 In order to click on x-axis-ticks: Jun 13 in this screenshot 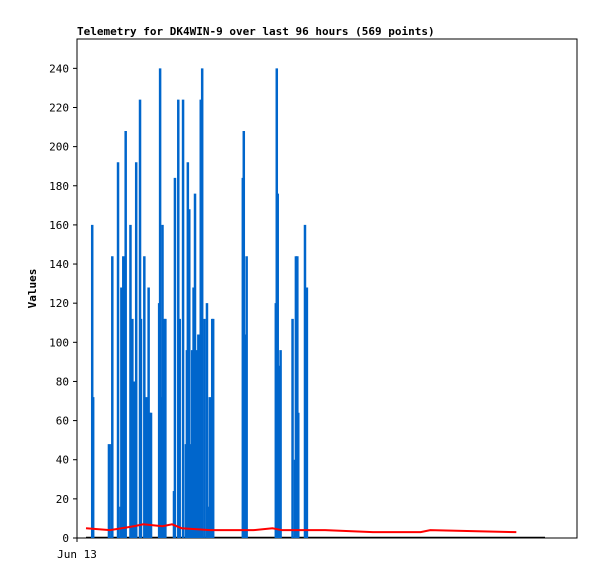, I will do `click(77, 549)`.